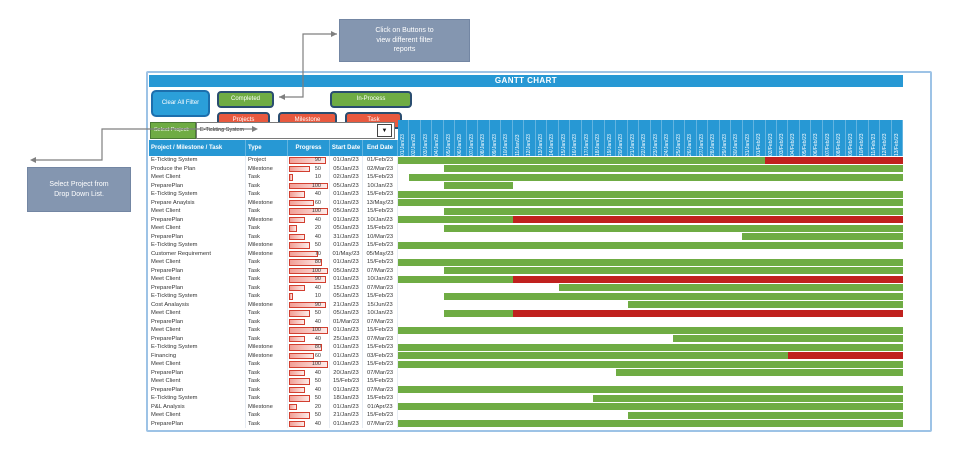 This screenshot has width=960, height=462. Describe the element at coordinates (749, 138) in the screenshot. I see `timeline-date-cell: 31/Jan/23` at that location.